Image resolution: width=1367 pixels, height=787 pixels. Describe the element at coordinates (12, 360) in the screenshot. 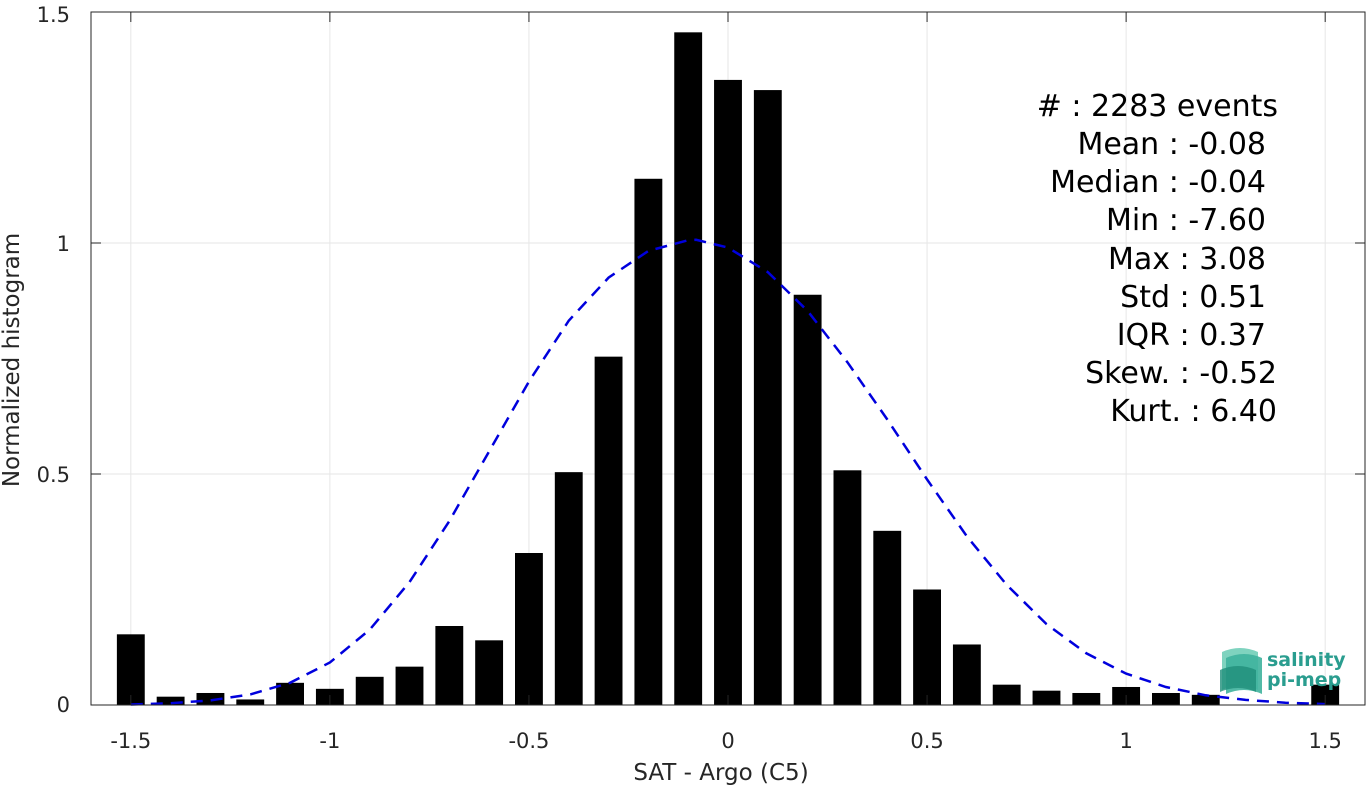

I see `y-axis-label: Normalized histogram` at that location.